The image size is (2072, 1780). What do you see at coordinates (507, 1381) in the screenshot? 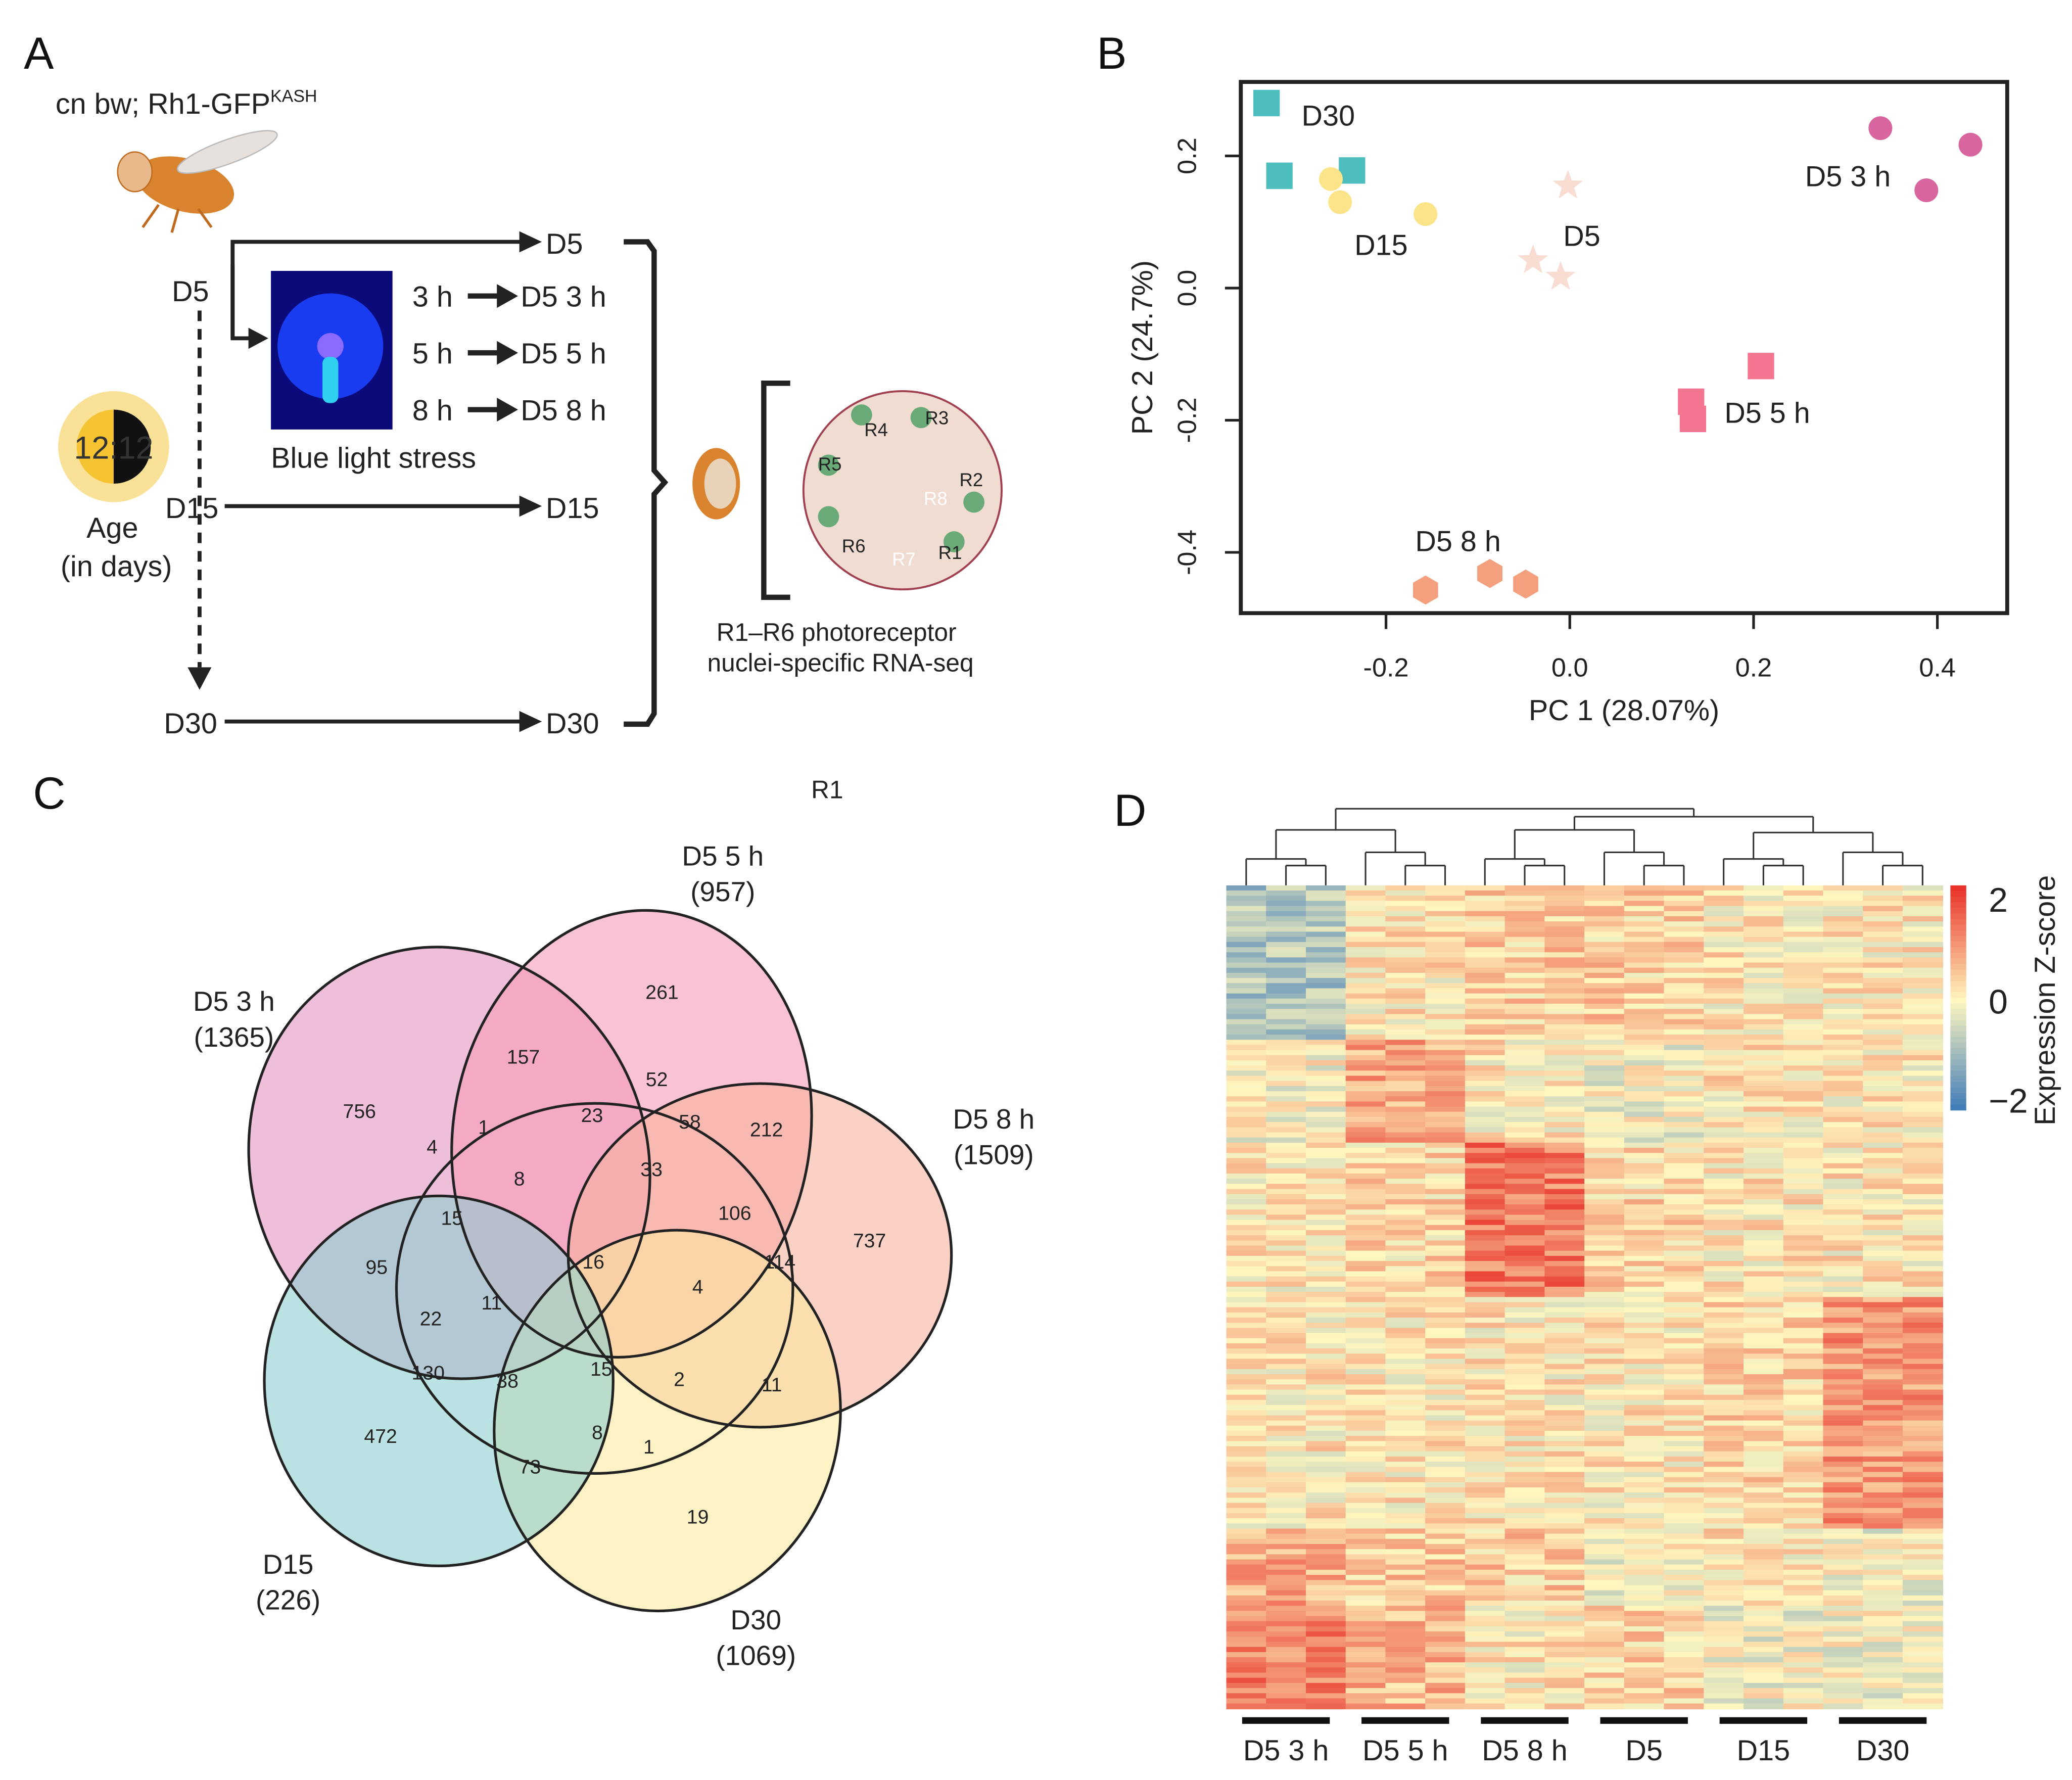
I see `venn-region-count: 38` at bounding box center [507, 1381].